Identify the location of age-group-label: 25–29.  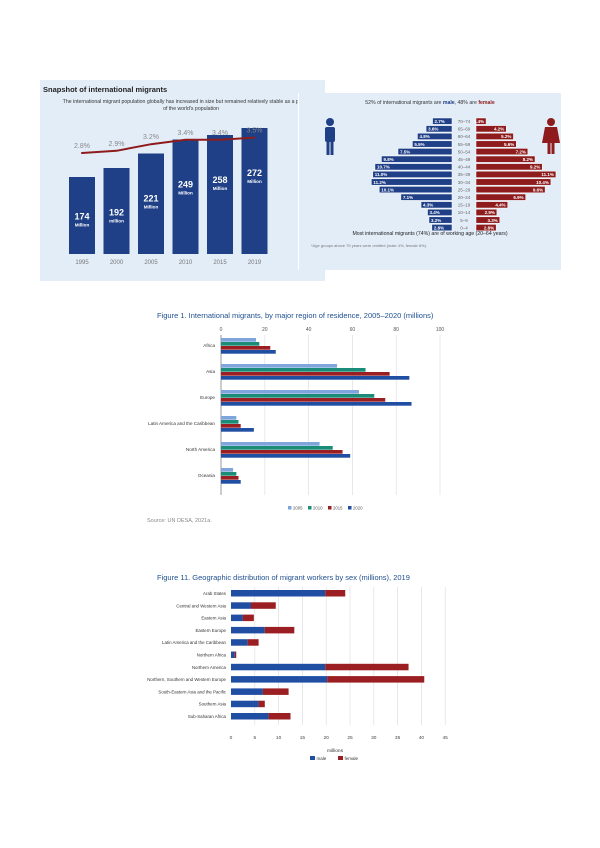
(464, 189).